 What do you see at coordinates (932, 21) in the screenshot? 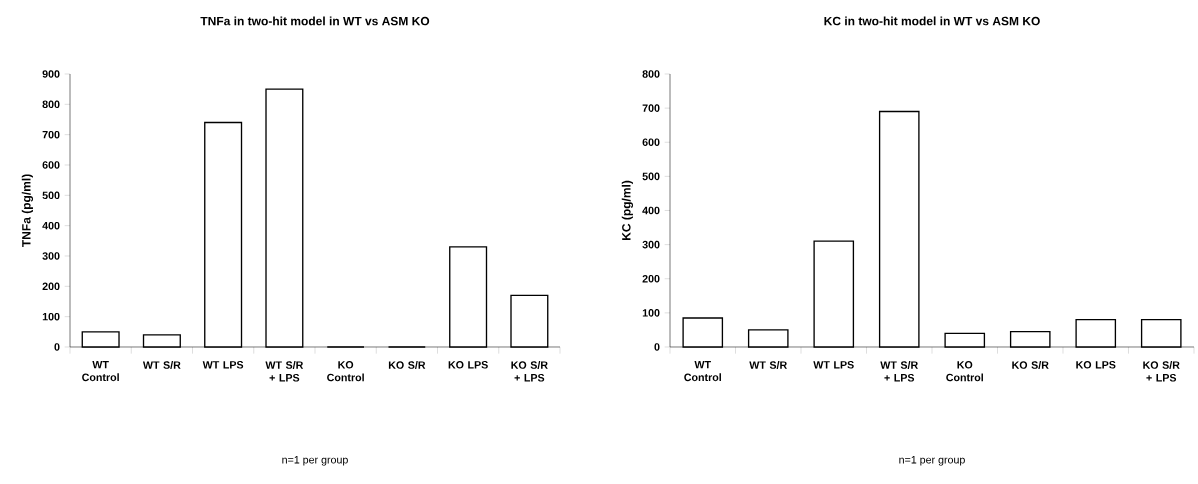
I see `chart-title: KC in two-hit model in WT vs ASM KO` at bounding box center [932, 21].